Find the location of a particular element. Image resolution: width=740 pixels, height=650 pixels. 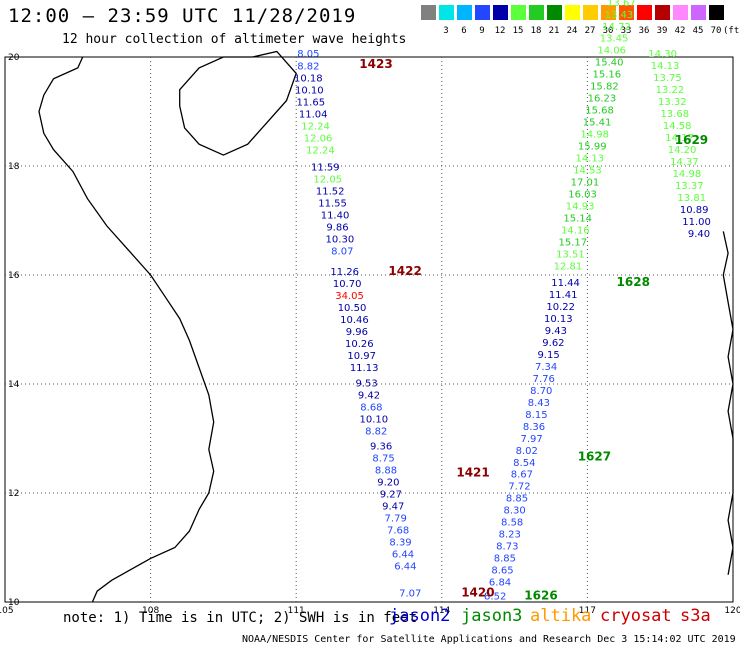

scale-label: 42 is located at coordinates (680, 31).